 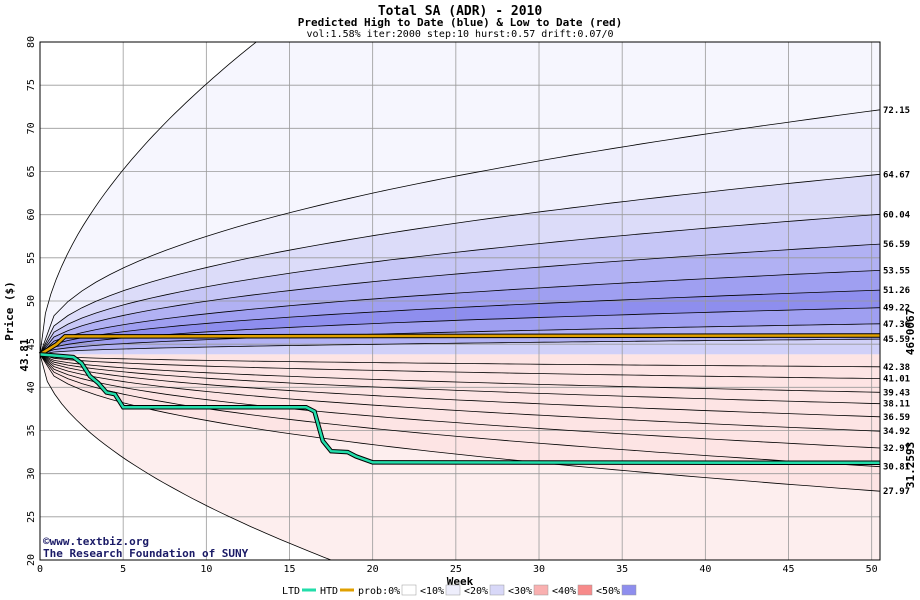 What do you see at coordinates (99, 541) in the screenshot?
I see `credit-site: www.textbiz.org` at bounding box center [99, 541].